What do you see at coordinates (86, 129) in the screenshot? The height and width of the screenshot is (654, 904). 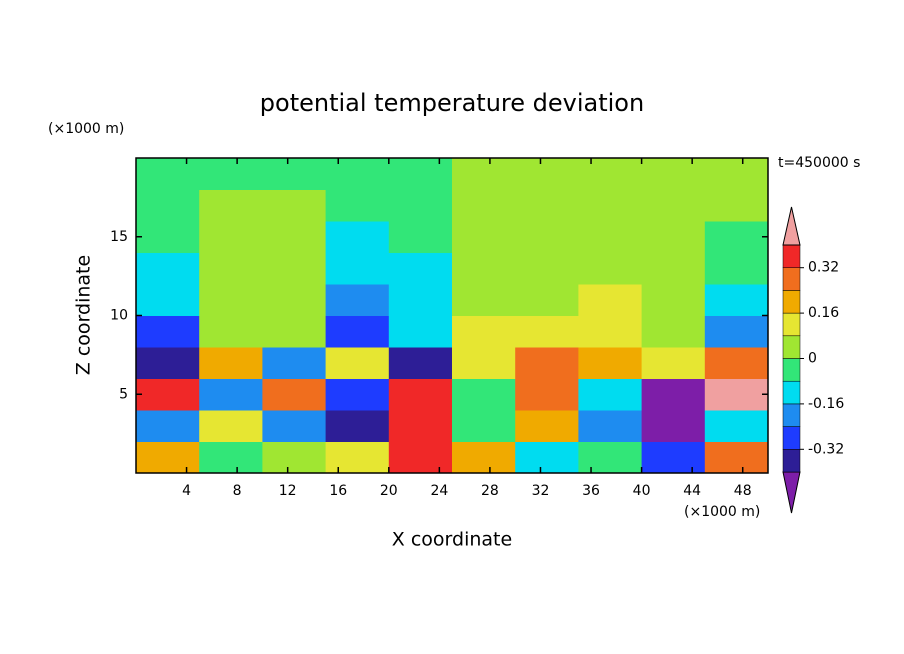 I see `y-unit: (×1000 m)` at bounding box center [86, 129].